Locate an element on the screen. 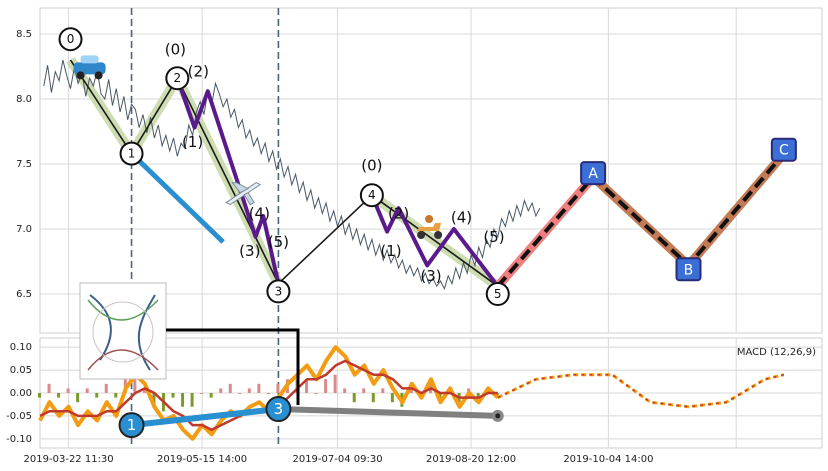  macd-overlay is located at coordinates (317, 417).